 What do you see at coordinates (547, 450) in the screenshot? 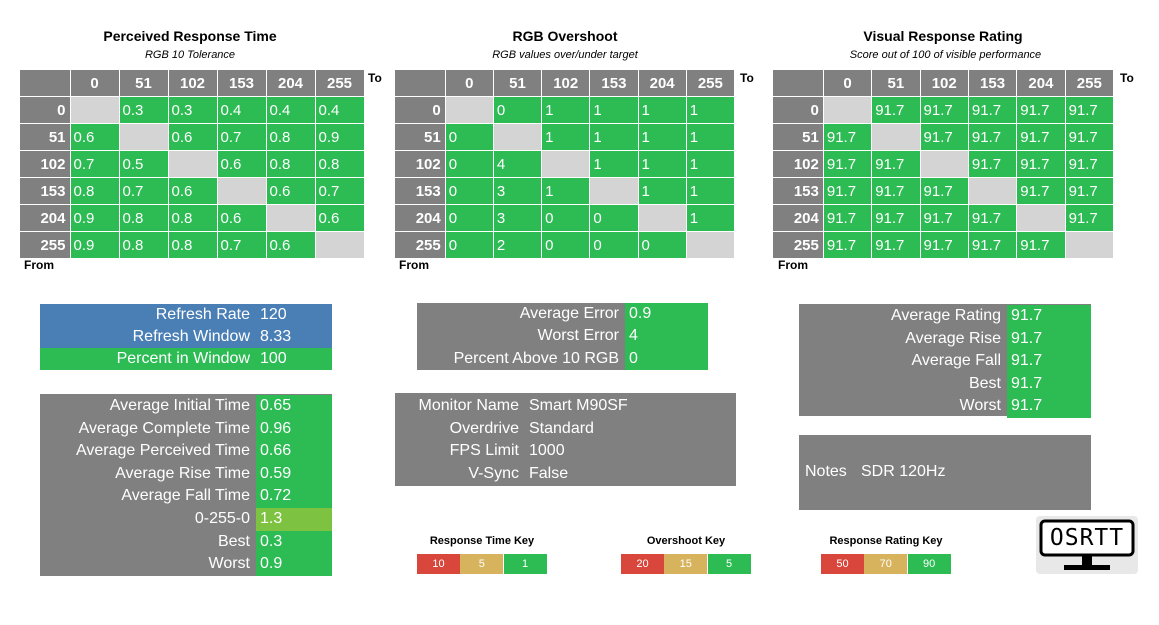
I see `stat-value: 1000` at bounding box center [547, 450].